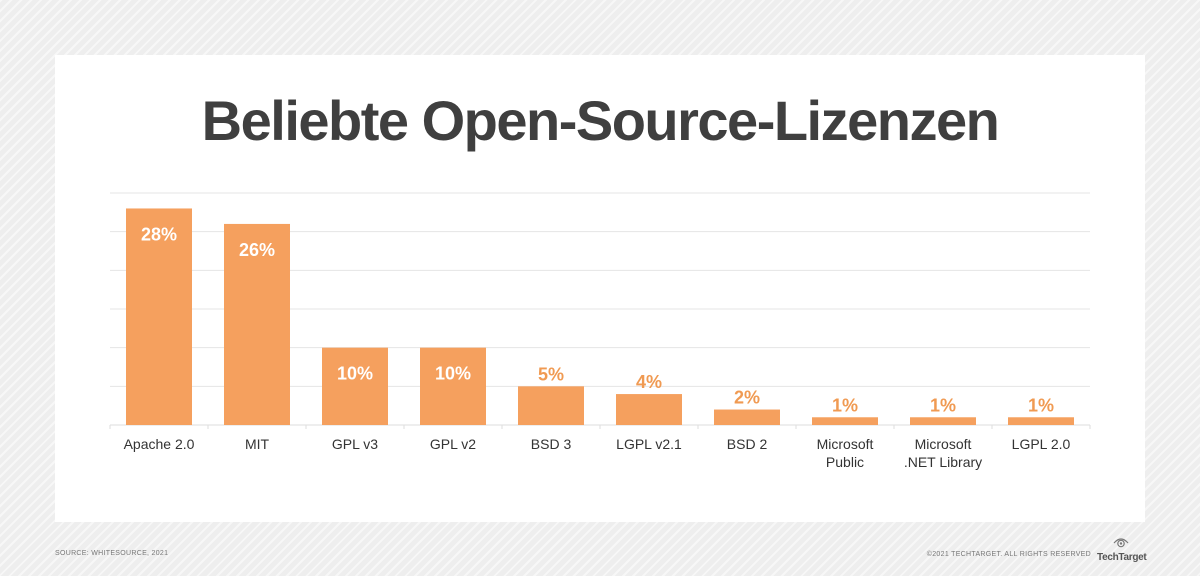 The width and height of the screenshot is (1200, 576). What do you see at coordinates (159, 444) in the screenshot?
I see `category-label: Apache 2.0` at bounding box center [159, 444].